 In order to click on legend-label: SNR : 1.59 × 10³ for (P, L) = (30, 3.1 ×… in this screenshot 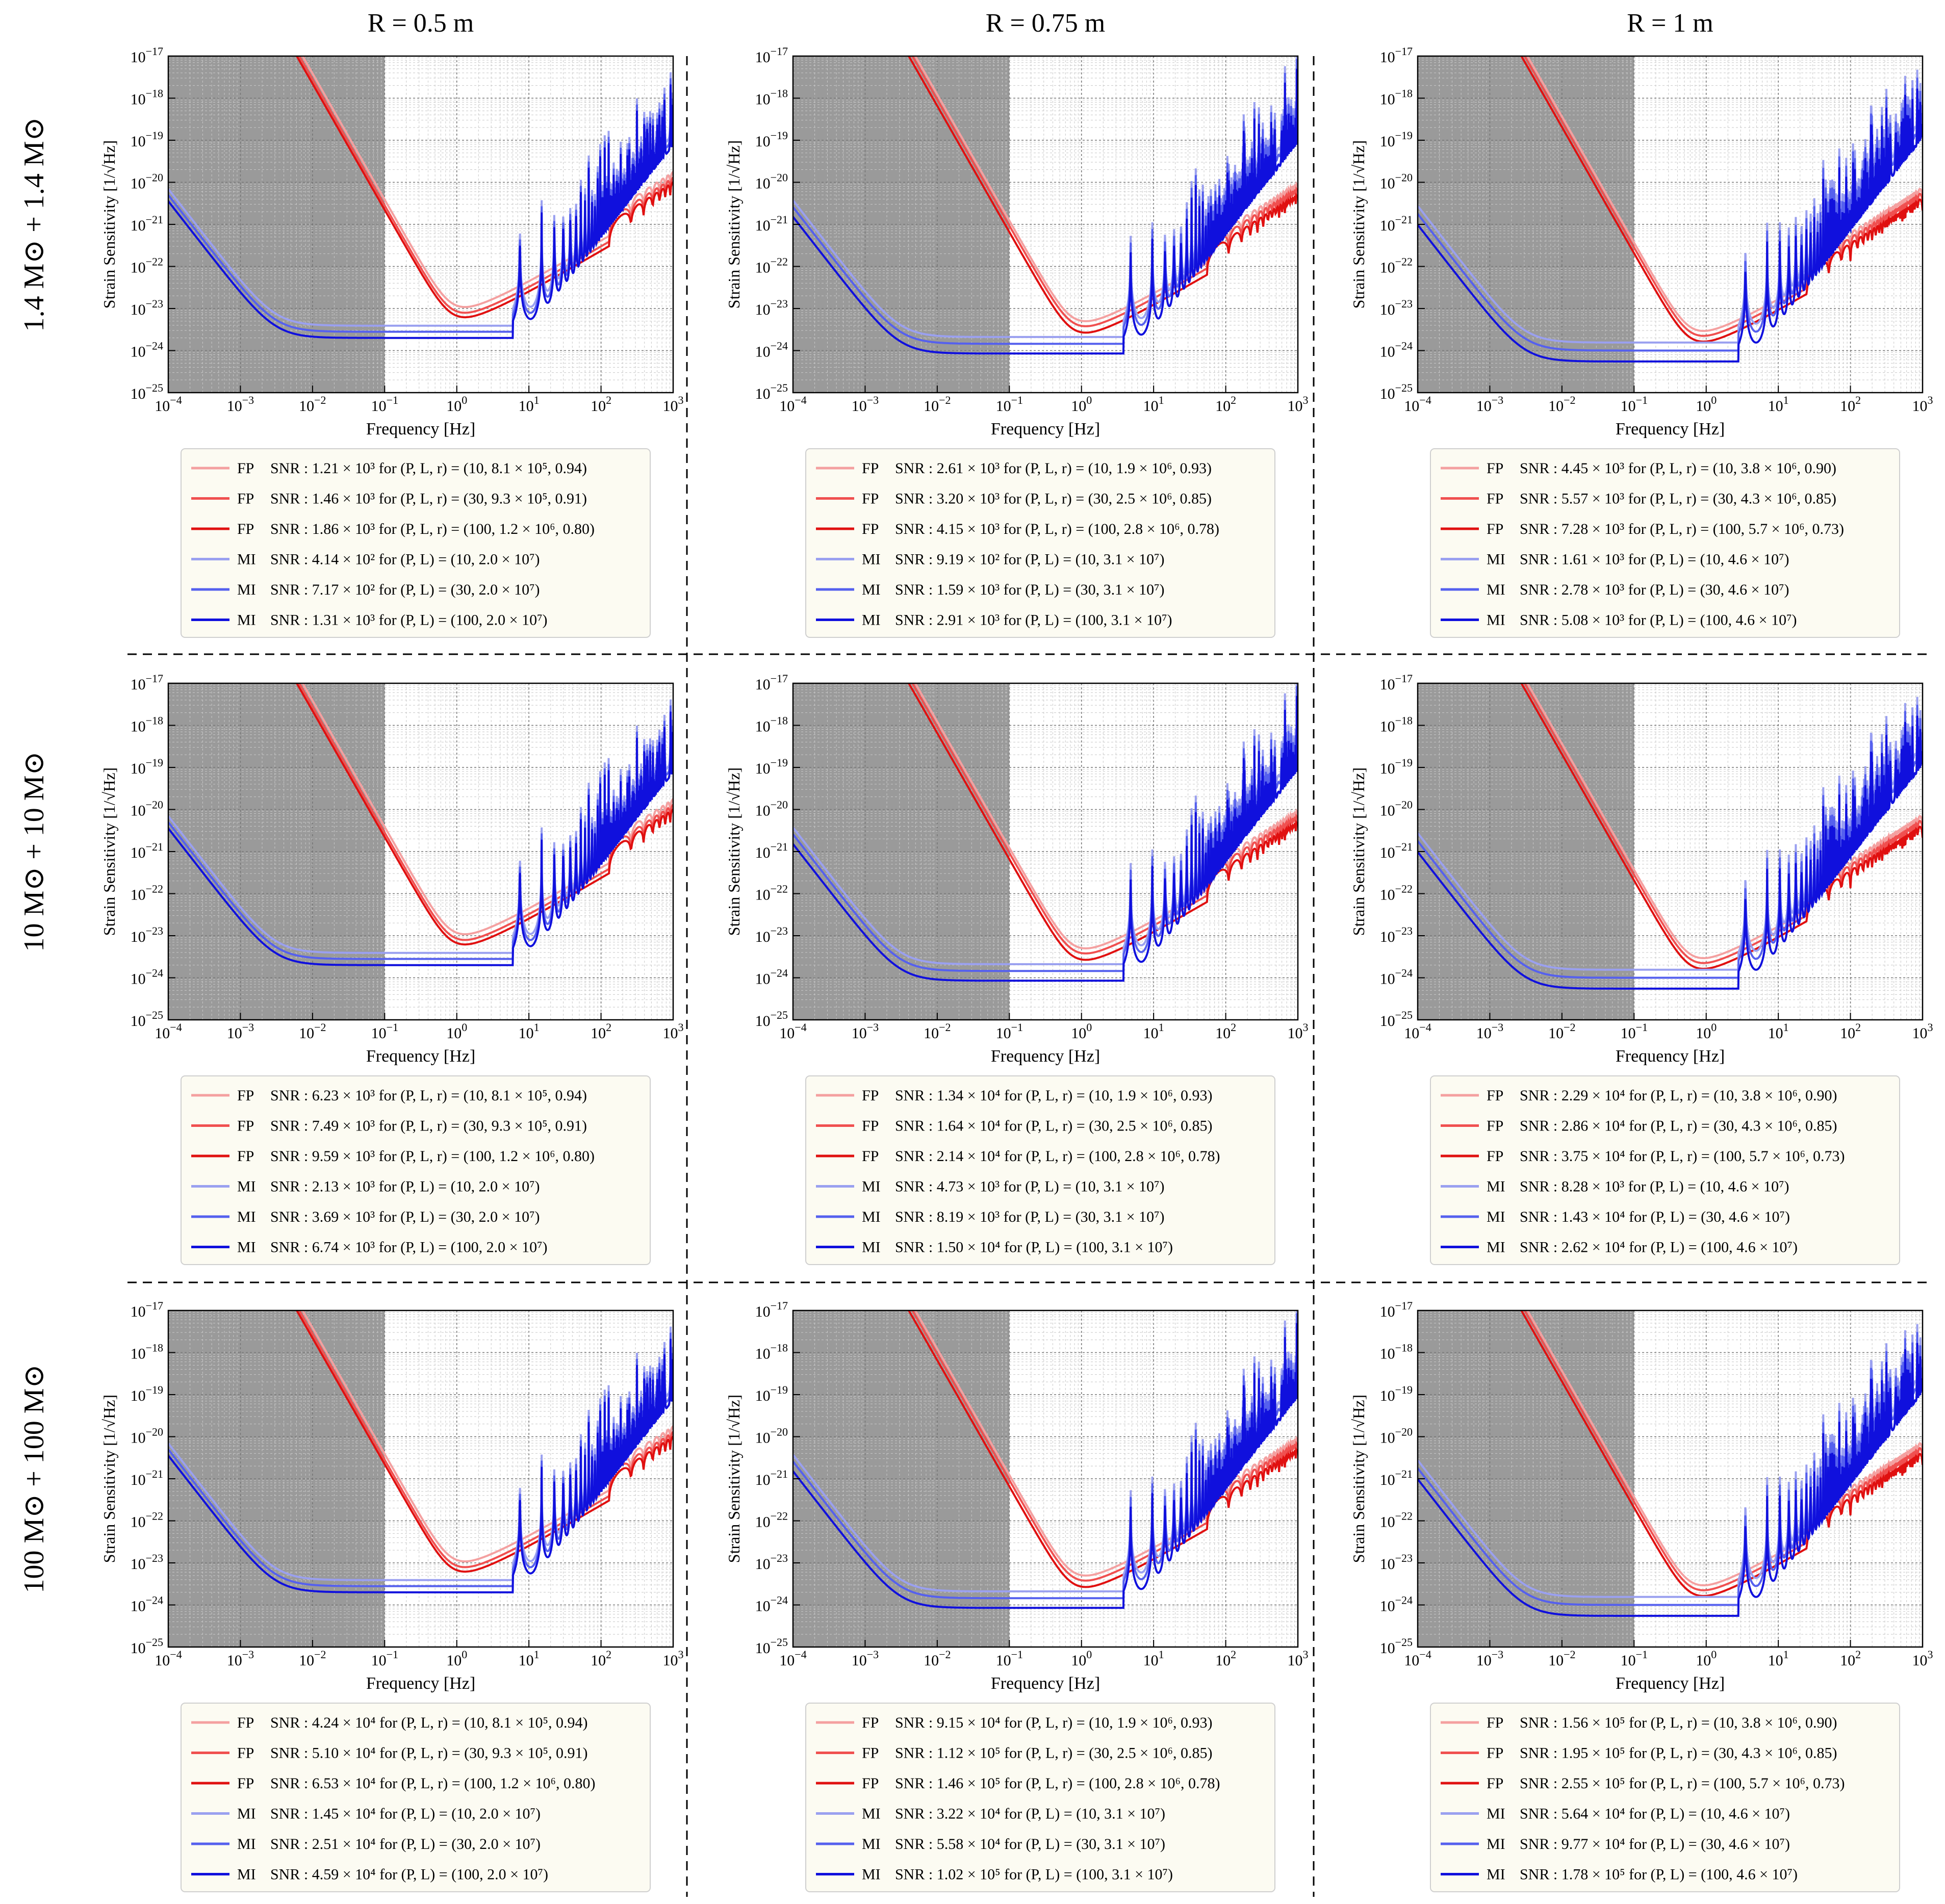, I will do `click(1030, 589)`.